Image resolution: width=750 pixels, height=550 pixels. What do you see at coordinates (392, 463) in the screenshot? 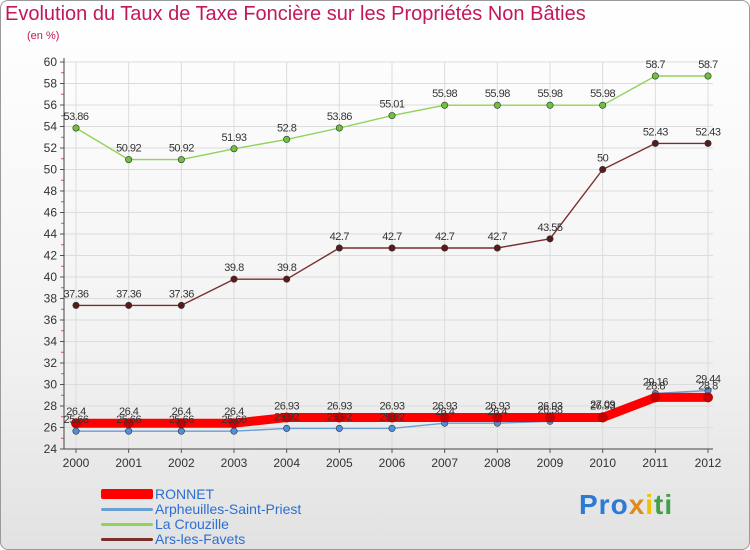
I see `x-tick-label: 2006` at bounding box center [392, 463].